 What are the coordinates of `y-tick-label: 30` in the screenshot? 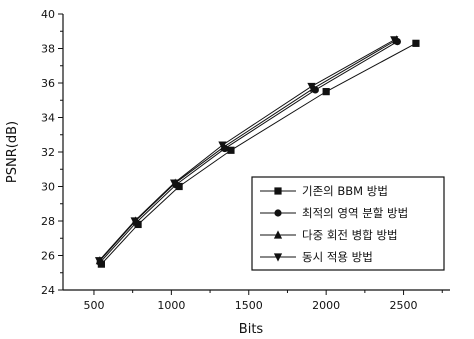 It's located at (48, 187).